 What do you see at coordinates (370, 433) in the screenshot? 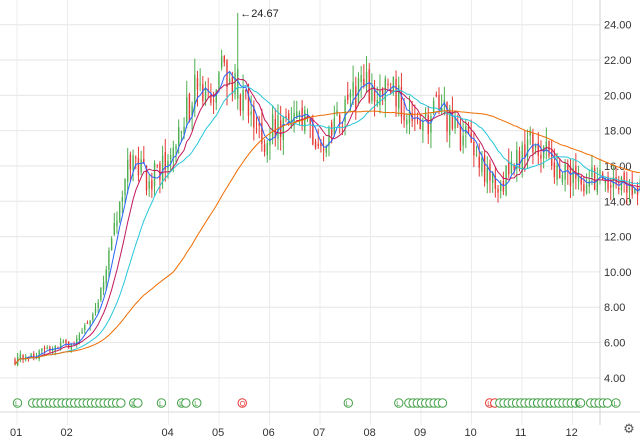
I see `x-tick-label: 08` at bounding box center [370, 433].